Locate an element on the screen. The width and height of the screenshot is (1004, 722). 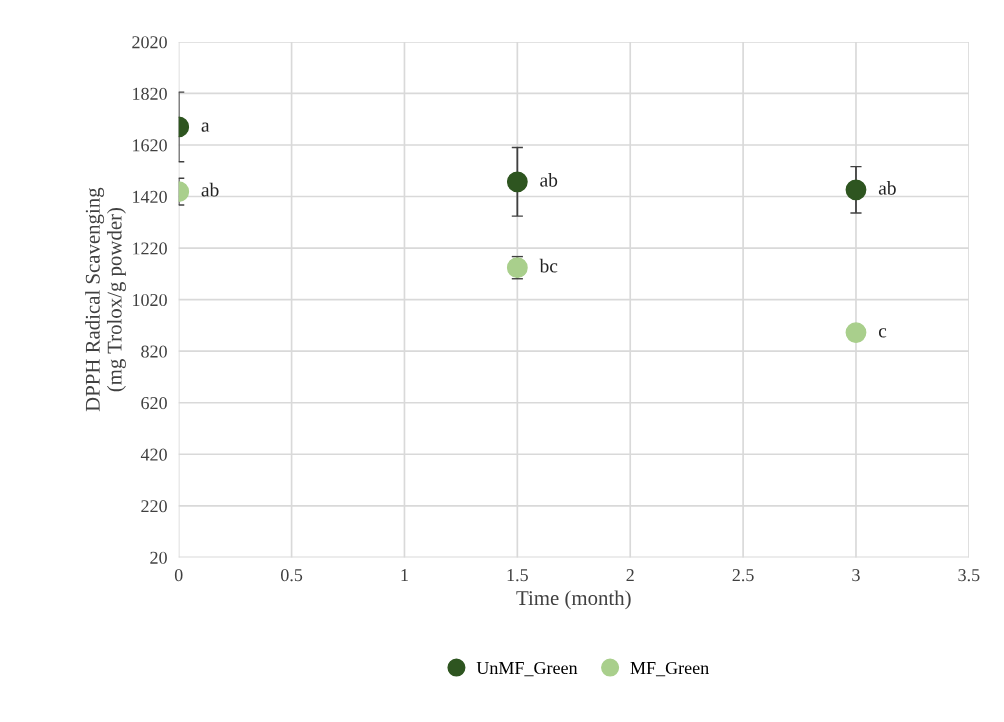
y-tick-label: 20 is located at coordinates (158, 557).